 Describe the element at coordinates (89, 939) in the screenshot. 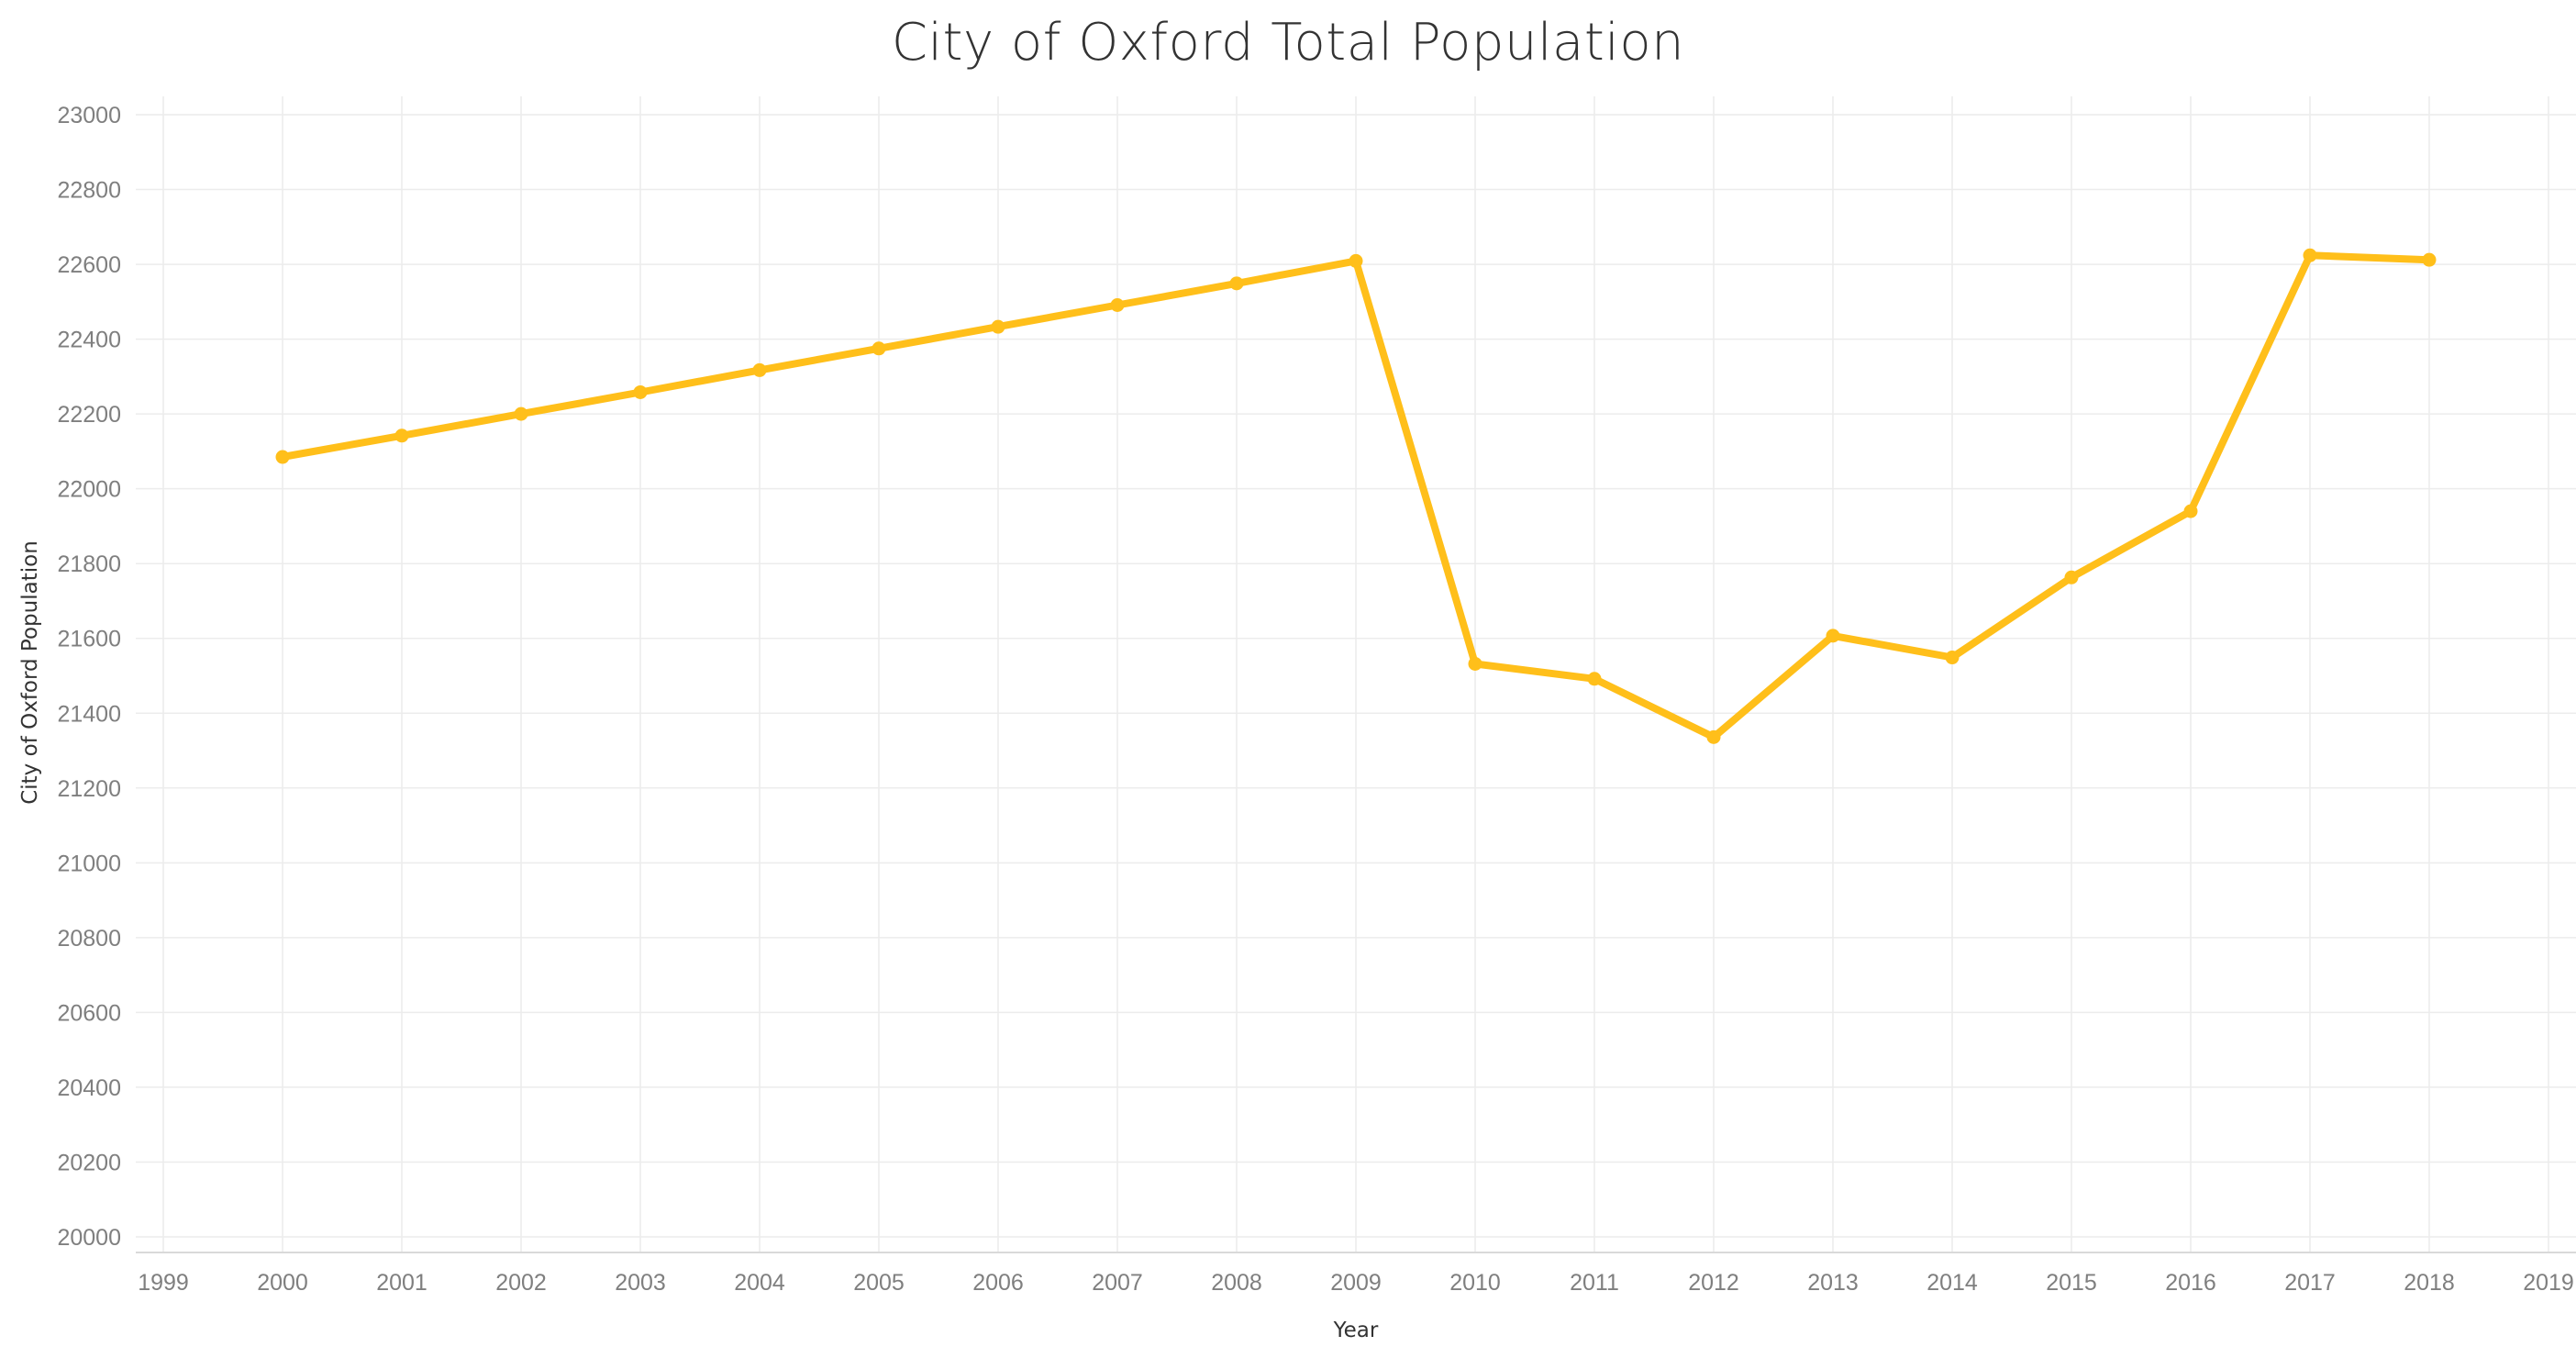

I see `y-tick-label: 20800` at that location.